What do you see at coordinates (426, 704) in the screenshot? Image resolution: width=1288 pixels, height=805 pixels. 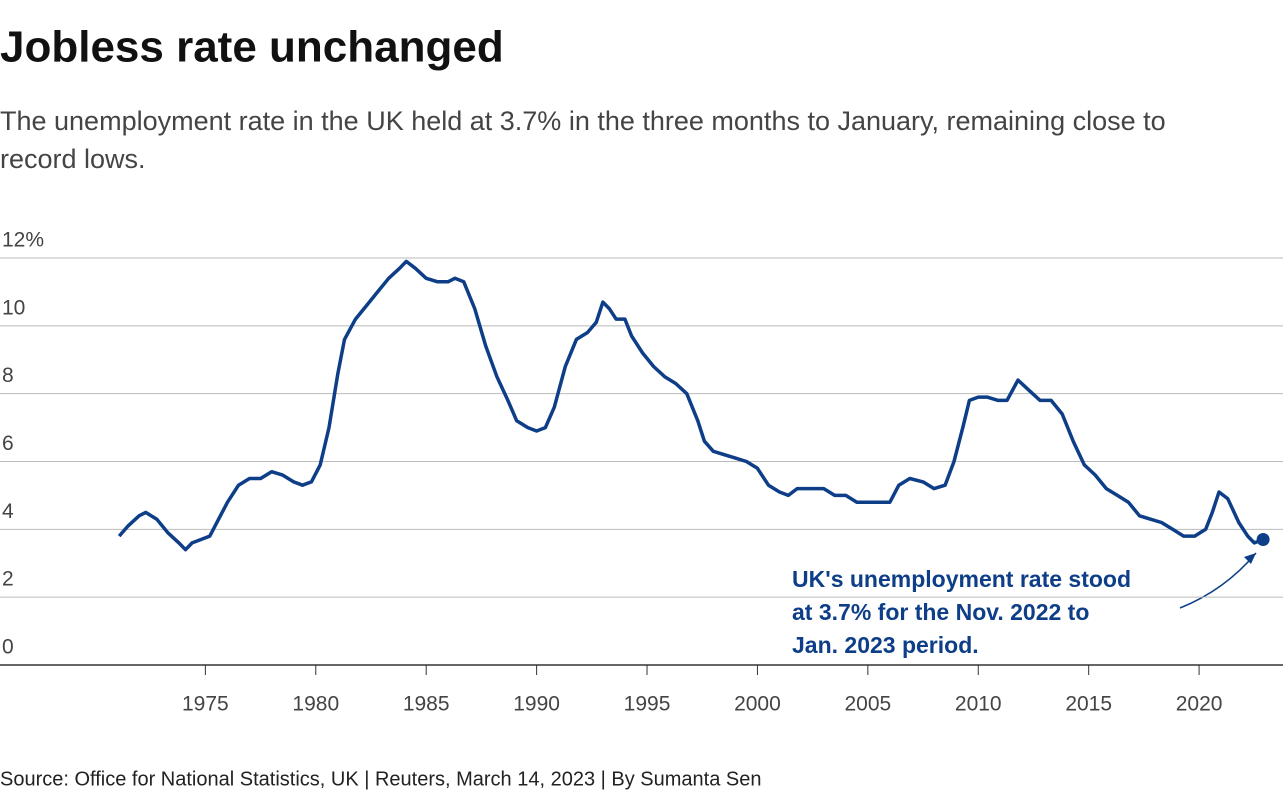 I see `x-tick-label: 1985` at bounding box center [426, 704].